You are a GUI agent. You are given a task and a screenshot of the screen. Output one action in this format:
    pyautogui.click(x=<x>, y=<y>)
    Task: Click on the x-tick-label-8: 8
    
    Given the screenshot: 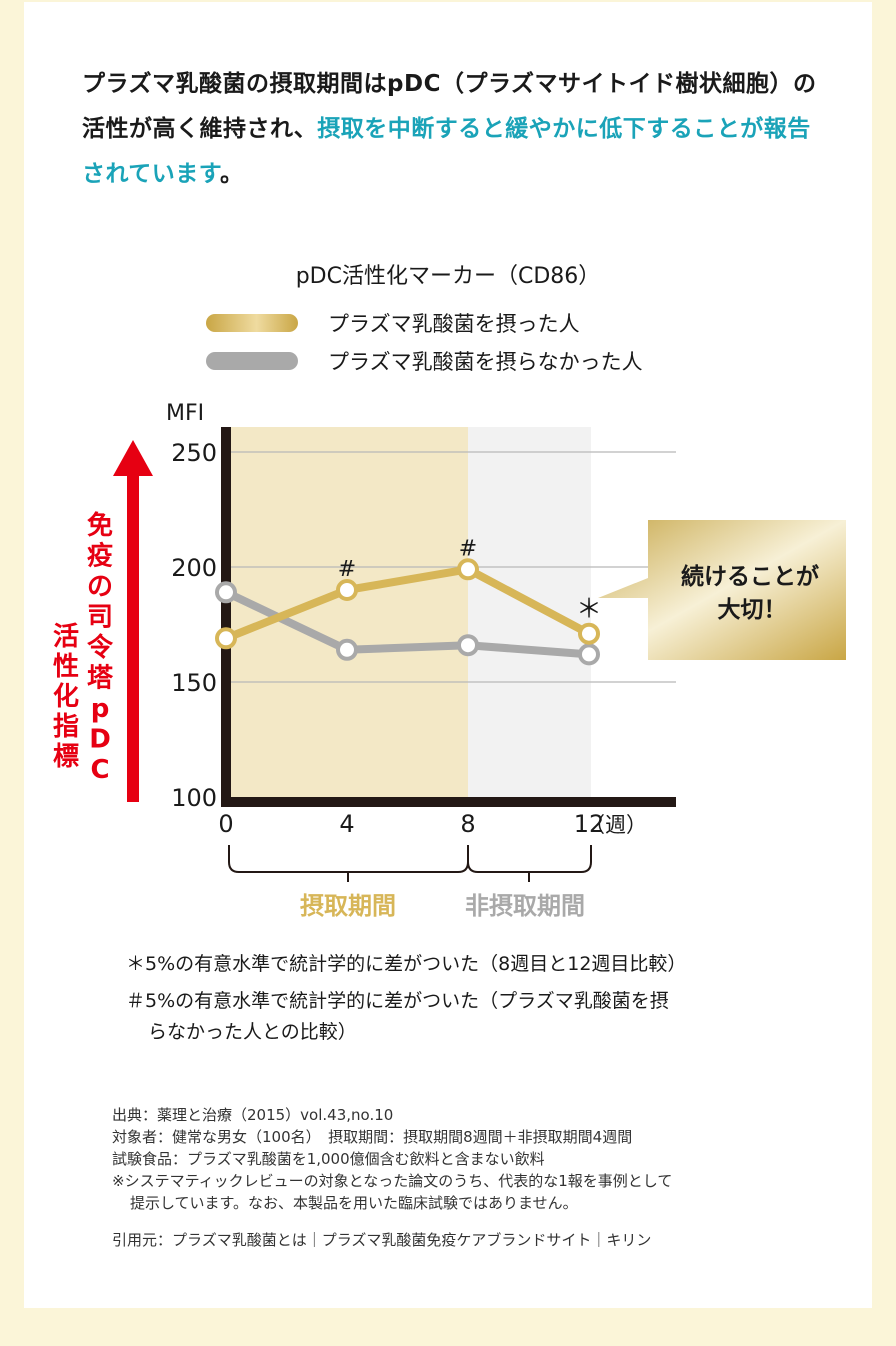 What is the action you would take?
    pyautogui.click(x=467, y=824)
    